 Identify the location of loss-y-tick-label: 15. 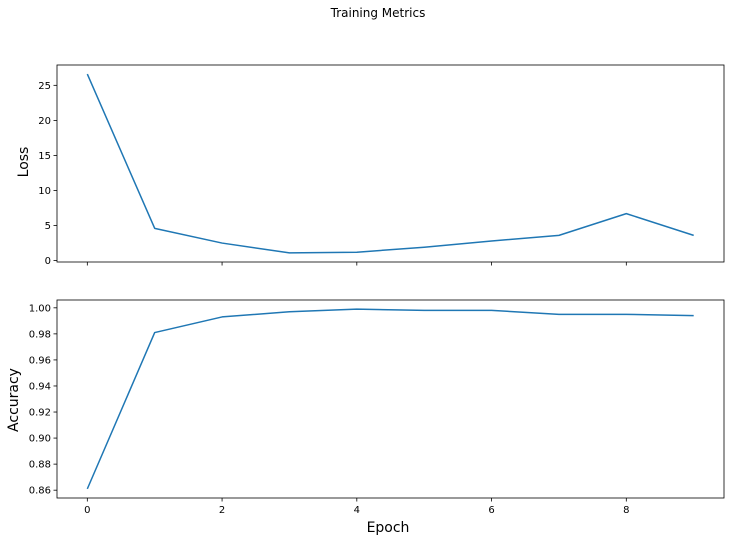
(44, 156).